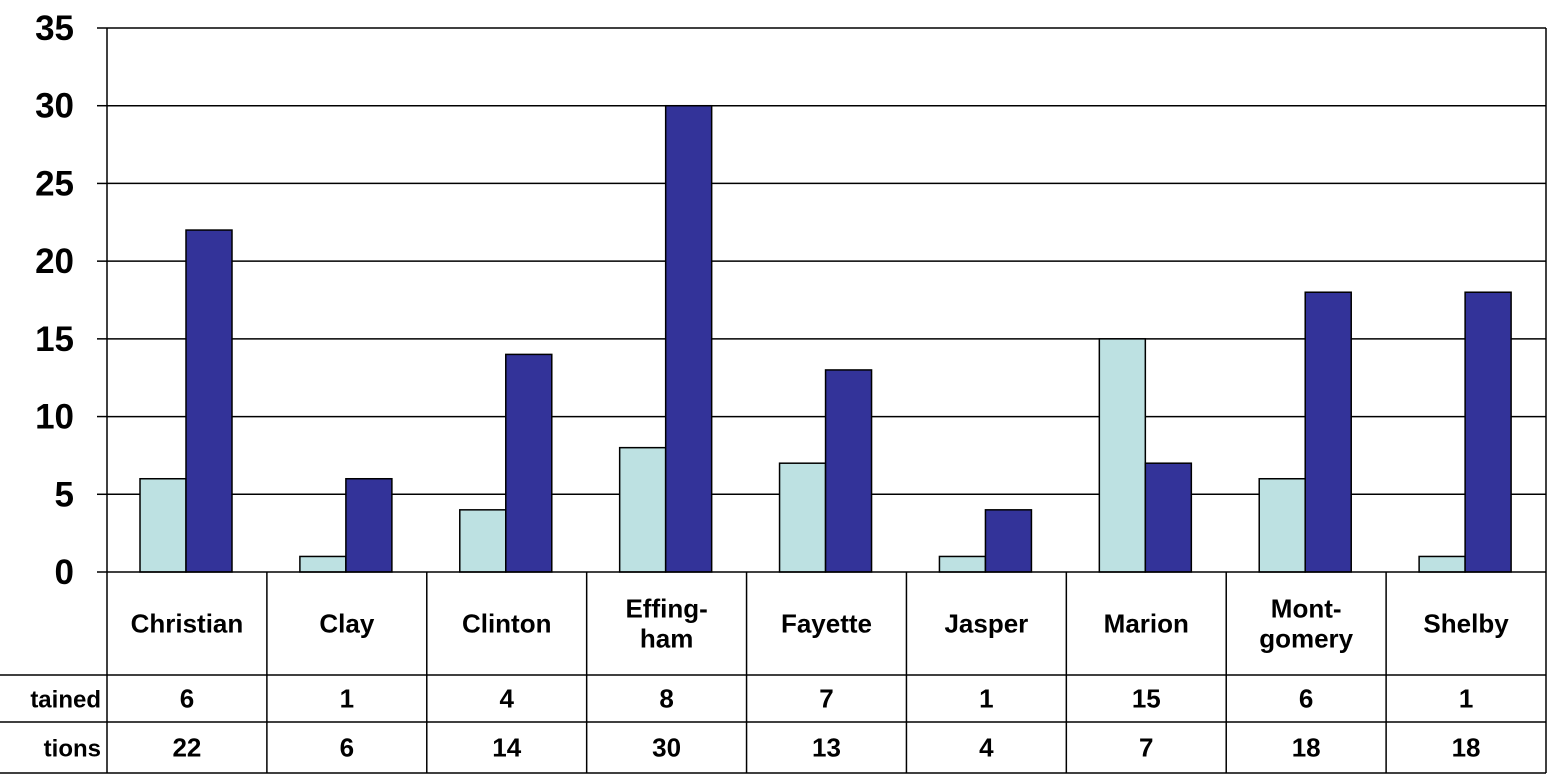 The height and width of the screenshot is (775, 1558). I want to click on table-value: 13, so click(826, 748).